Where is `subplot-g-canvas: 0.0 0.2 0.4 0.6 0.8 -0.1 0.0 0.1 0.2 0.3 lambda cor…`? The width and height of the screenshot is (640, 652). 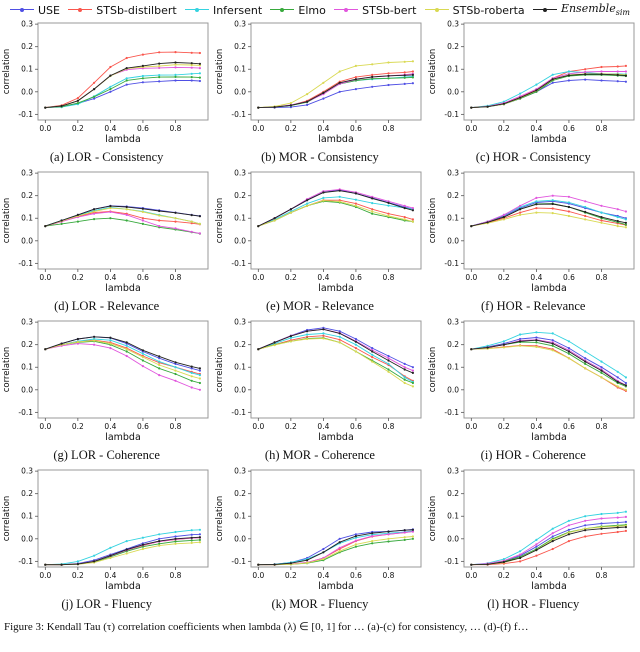 subplot-g-canvas: 0.0 0.2 0.4 0.6 0.8 -0.1 0.0 0.1 0.2 0.3 lambda cor… is located at coordinates (105, 380).